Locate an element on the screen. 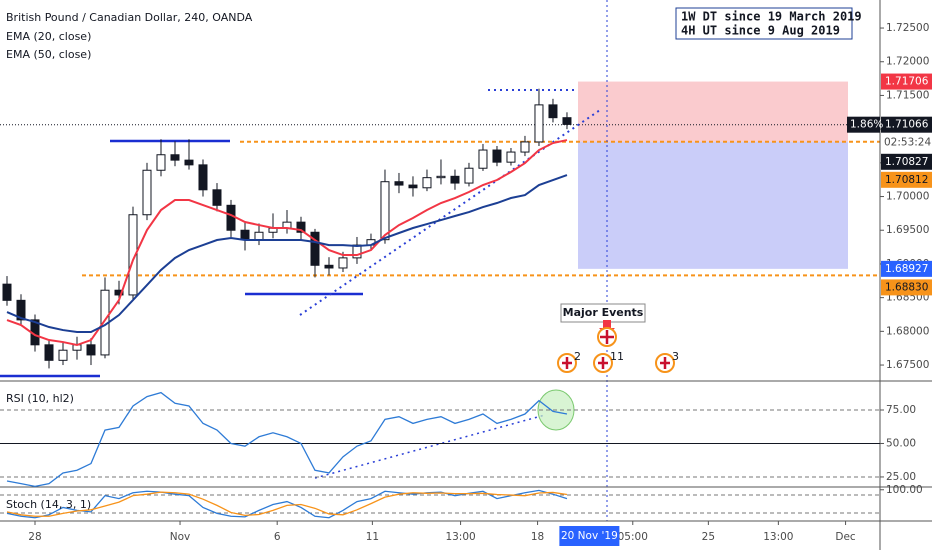  price-label: 1.70827 is located at coordinates (906, 162).